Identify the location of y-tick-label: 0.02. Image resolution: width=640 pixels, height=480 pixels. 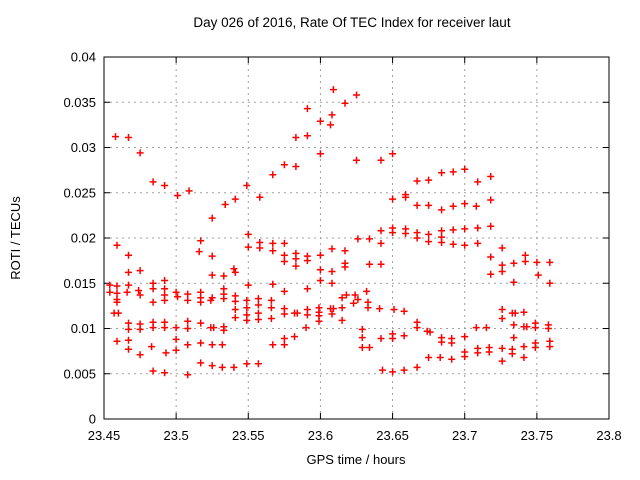
(83, 238).